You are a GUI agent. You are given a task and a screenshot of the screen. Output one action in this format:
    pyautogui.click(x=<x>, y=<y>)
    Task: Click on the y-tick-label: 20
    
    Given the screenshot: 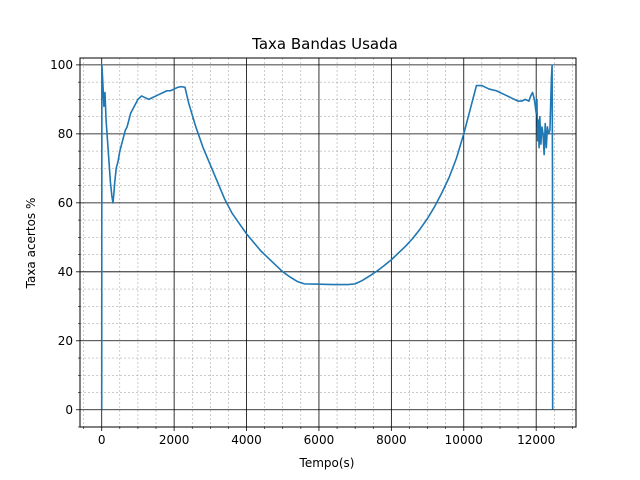 What is the action you would take?
    pyautogui.click(x=65, y=341)
    